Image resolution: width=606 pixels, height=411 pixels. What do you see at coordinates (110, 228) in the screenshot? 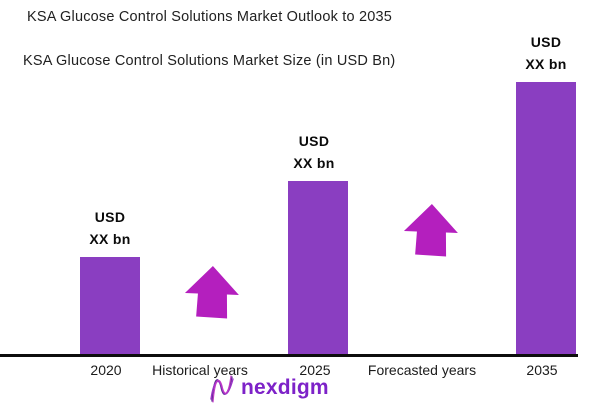
I see `bar-value-label-2020: USD XX bn` at bounding box center [110, 228].